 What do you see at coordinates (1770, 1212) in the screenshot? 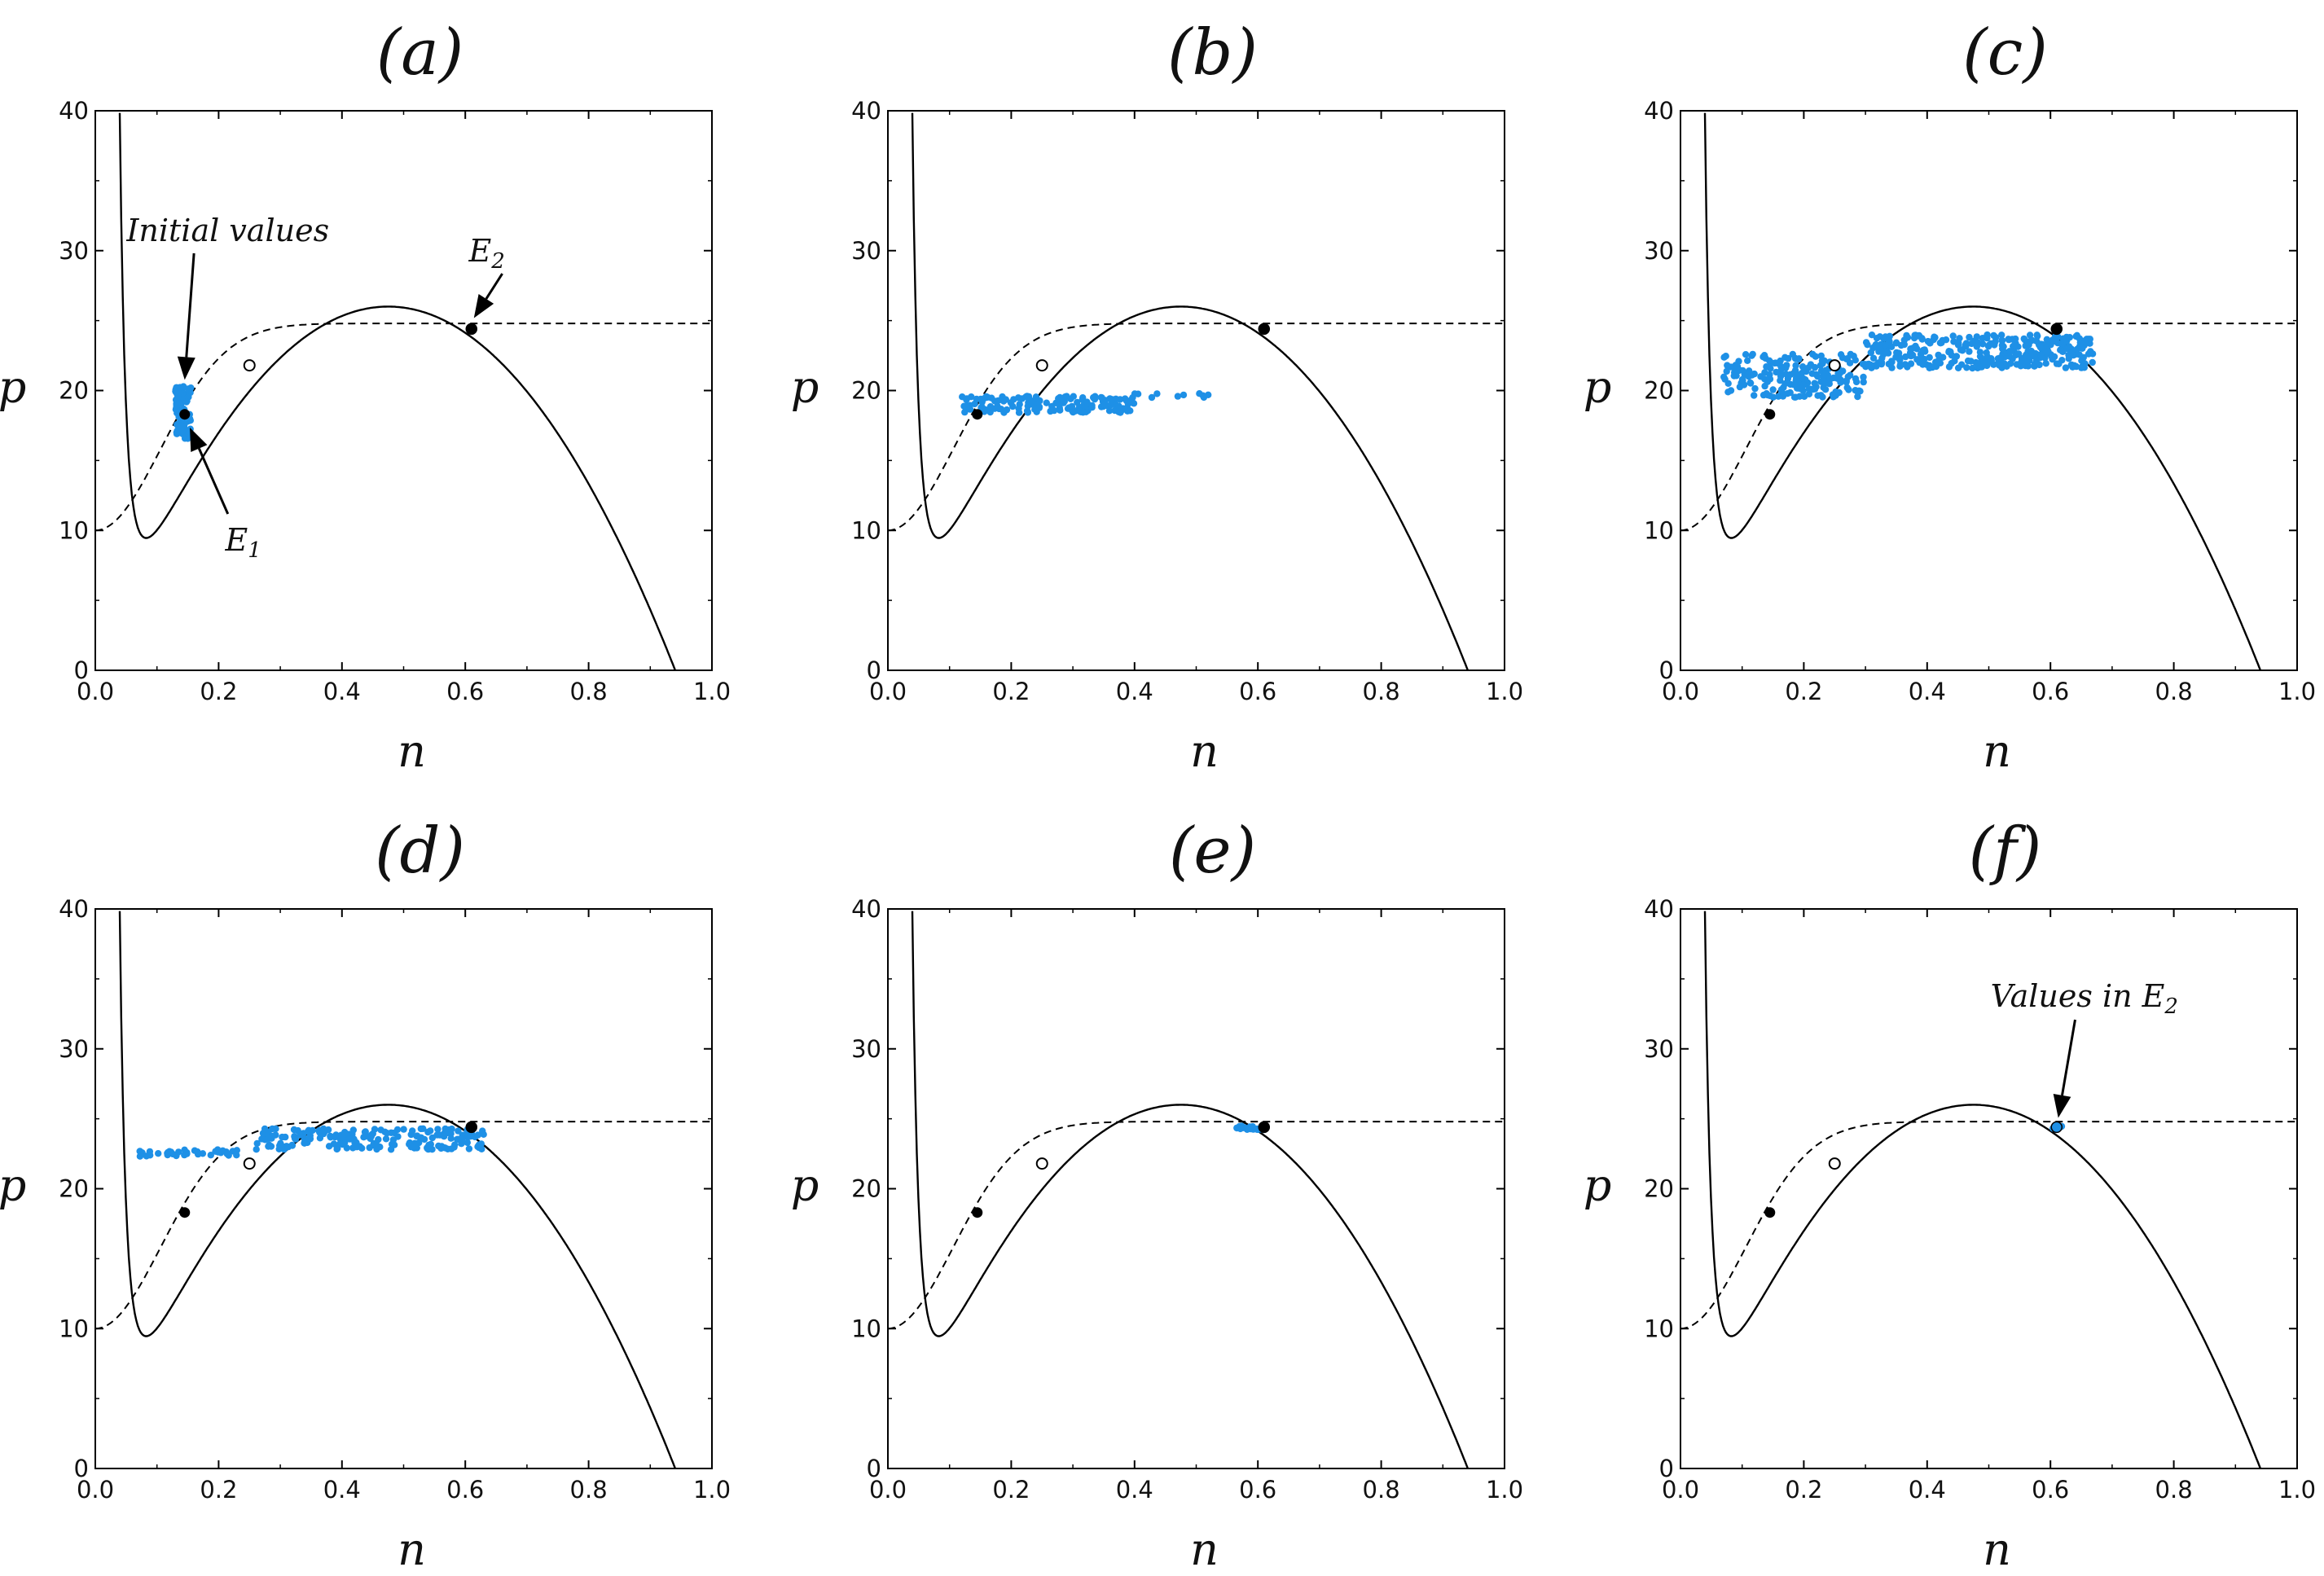
I see `equilibrium-e1` at bounding box center [1770, 1212].